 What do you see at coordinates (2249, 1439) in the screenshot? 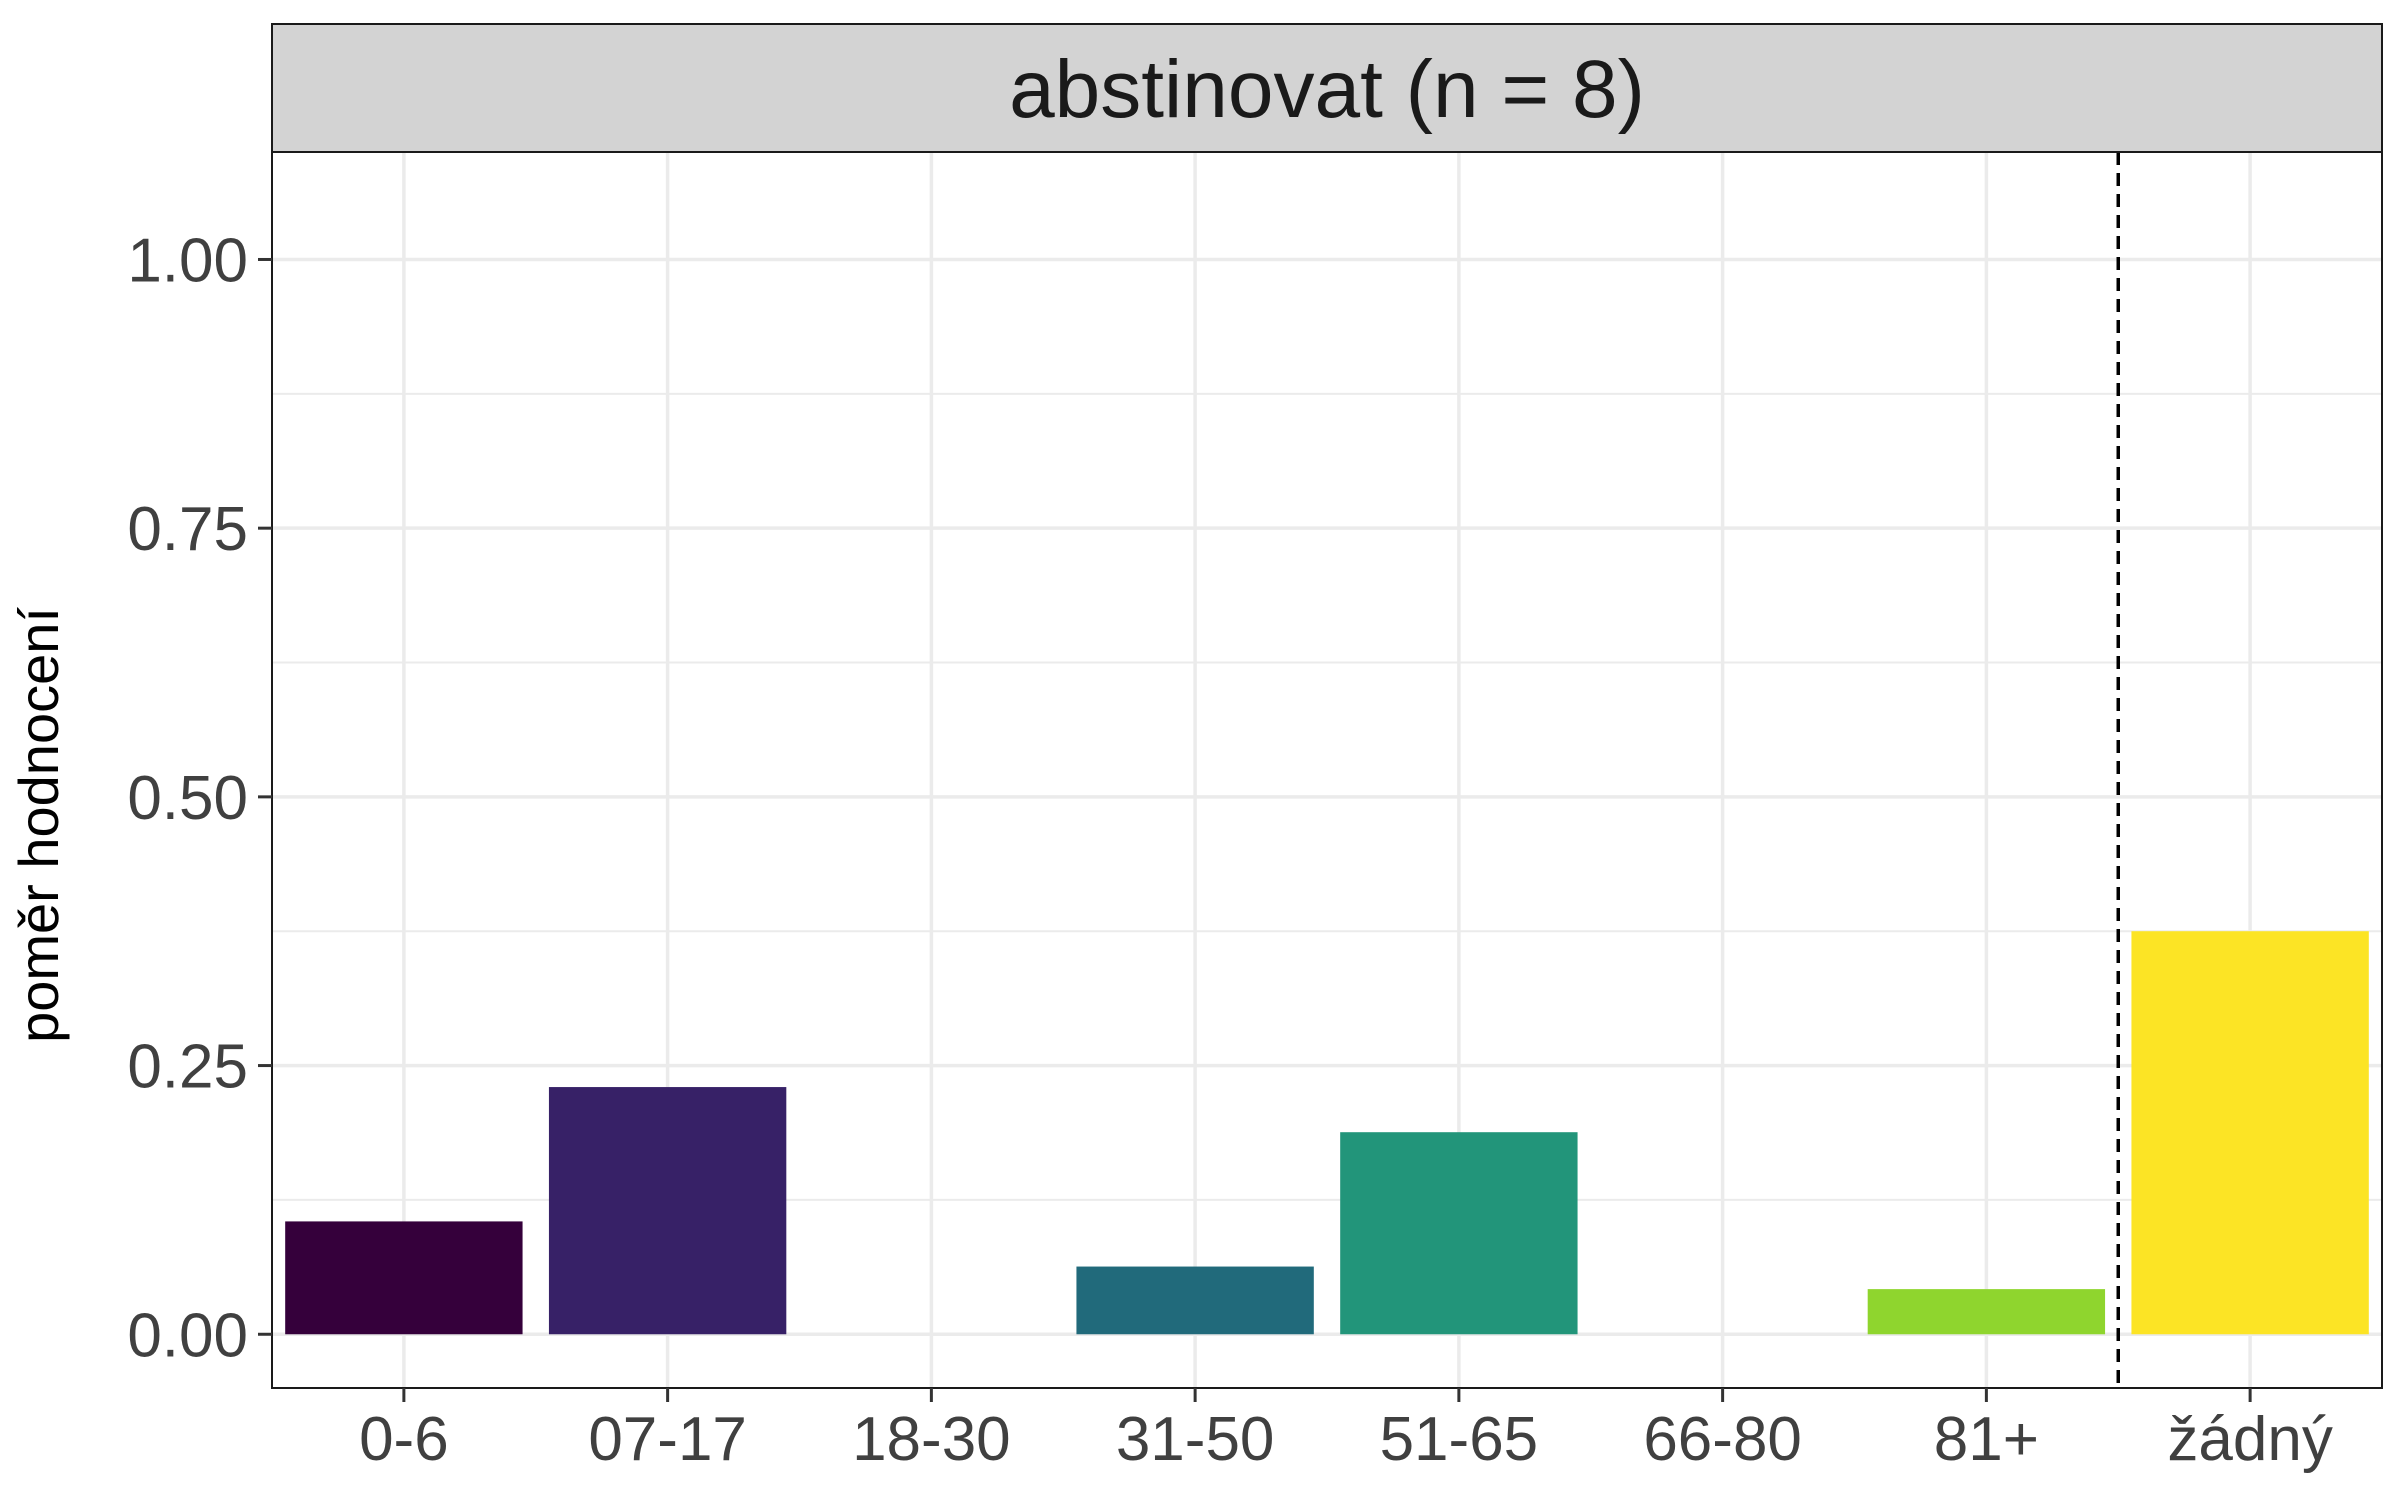
I see `x-tick-label: žádný` at bounding box center [2249, 1439].